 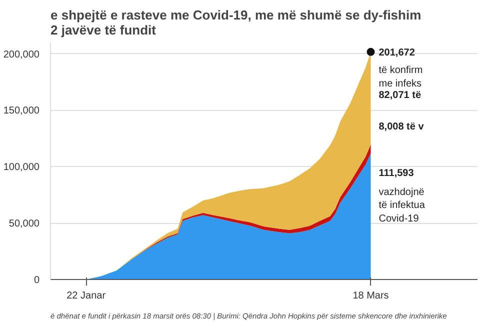 What do you see at coordinates (400, 77) in the screenshot?
I see `annotation: të konfirm me infeks` at bounding box center [400, 77].